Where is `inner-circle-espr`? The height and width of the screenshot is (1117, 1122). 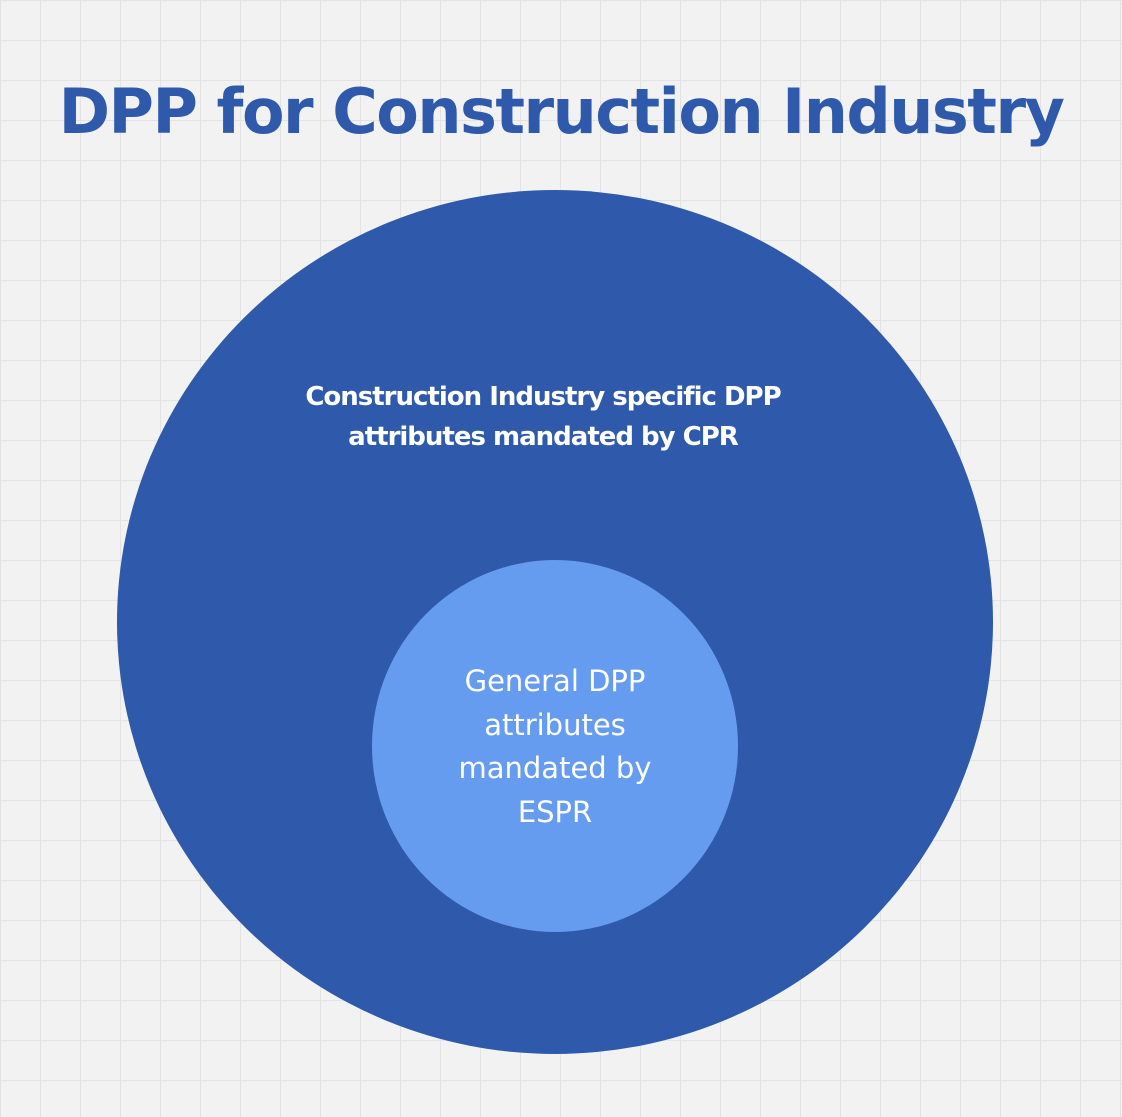 inner-circle-espr is located at coordinates (555, 746).